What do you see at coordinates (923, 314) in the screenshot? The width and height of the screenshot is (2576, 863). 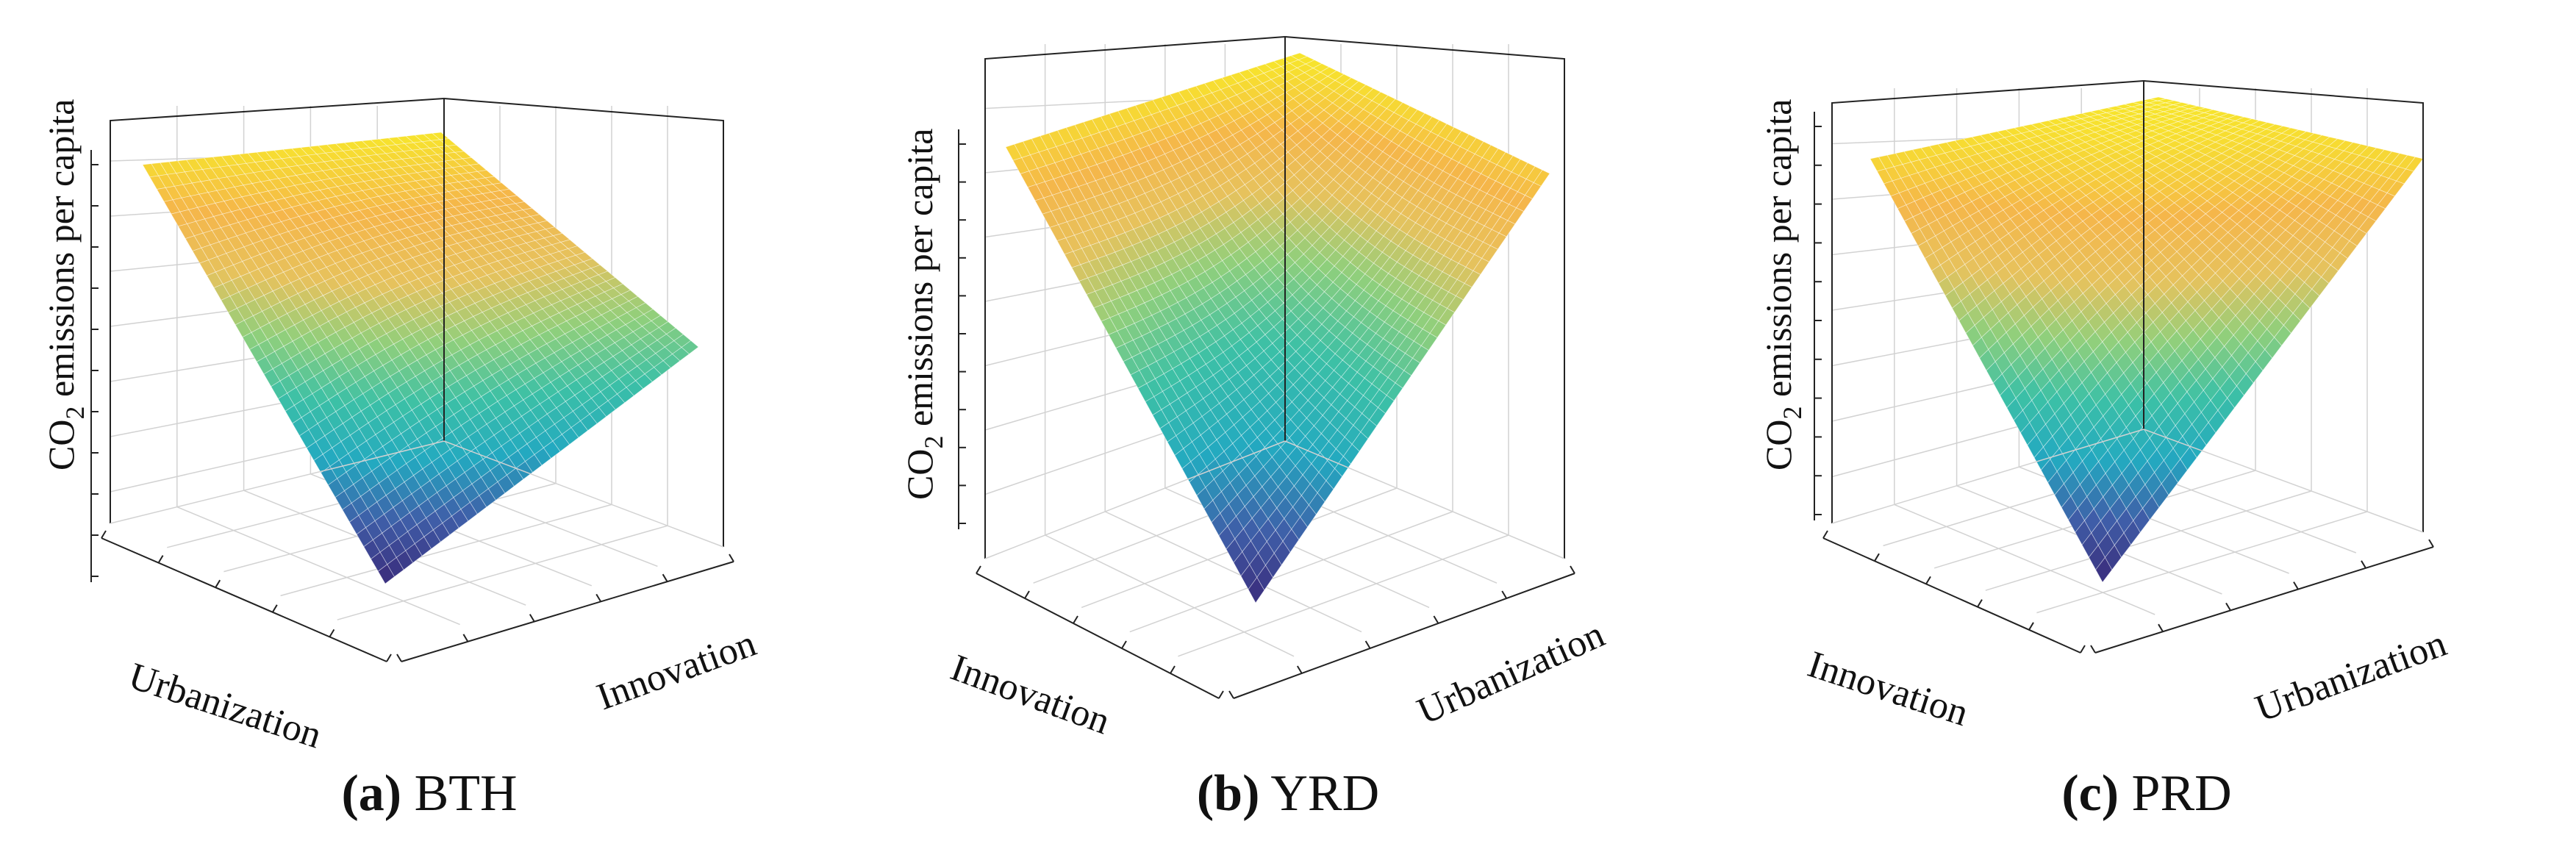 I see `z-axis-label-b: CO2 emissions per capita` at bounding box center [923, 314].